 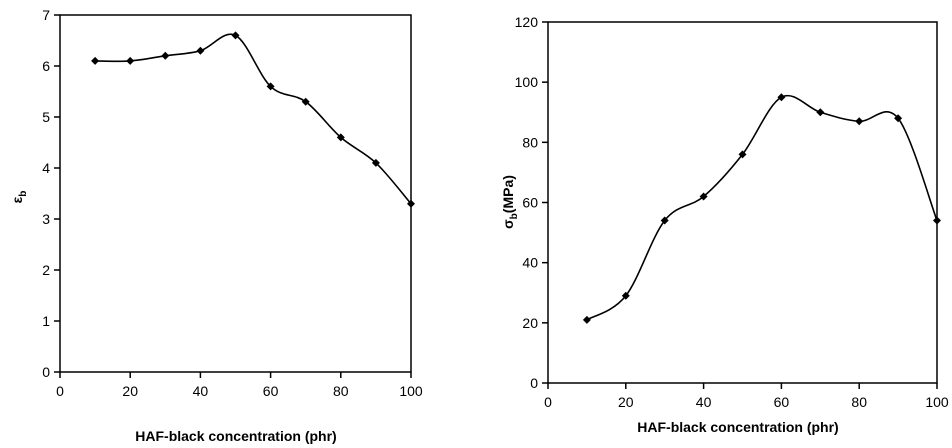 I want to click on chart-tensile-y-tick-label: 80, so click(x=530, y=142).